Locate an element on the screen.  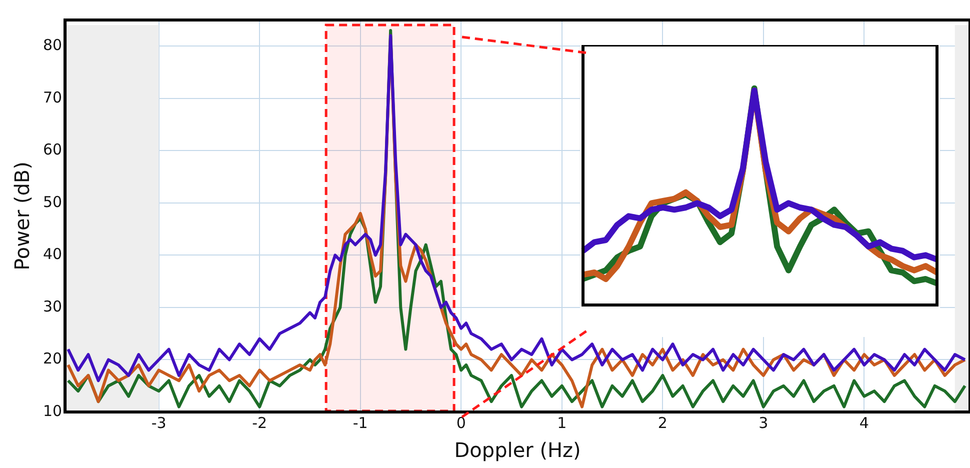
x-axis-title: Doppler (Hz) is located at coordinates (517, 450).